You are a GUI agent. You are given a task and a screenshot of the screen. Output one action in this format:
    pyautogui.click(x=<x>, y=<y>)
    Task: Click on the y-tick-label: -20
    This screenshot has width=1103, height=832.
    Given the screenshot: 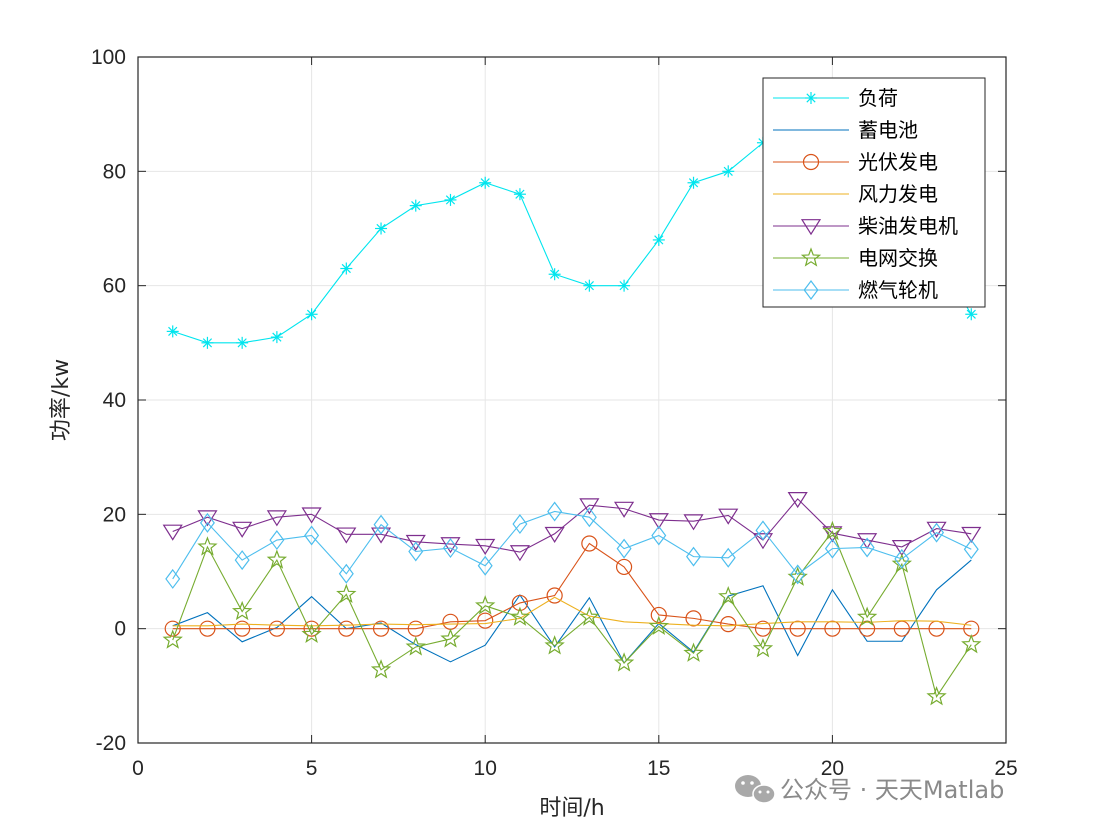 What is the action you would take?
    pyautogui.click(x=111, y=743)
    